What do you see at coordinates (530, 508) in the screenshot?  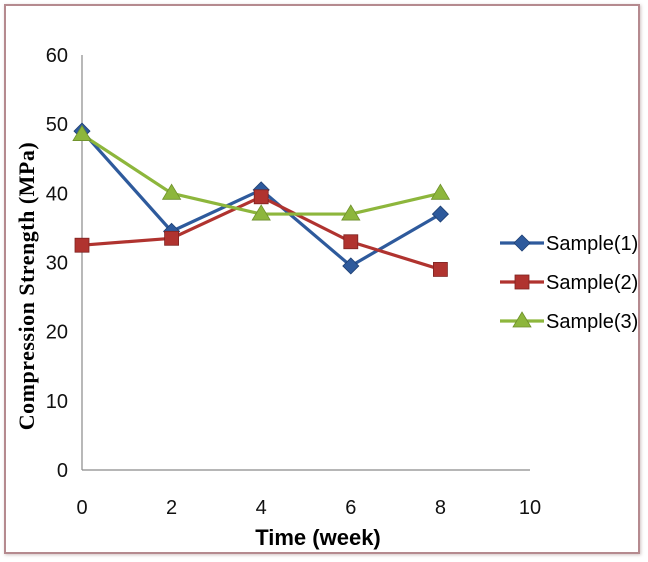 I see `x-tick-label: 10` at bounding box center [530, 508].